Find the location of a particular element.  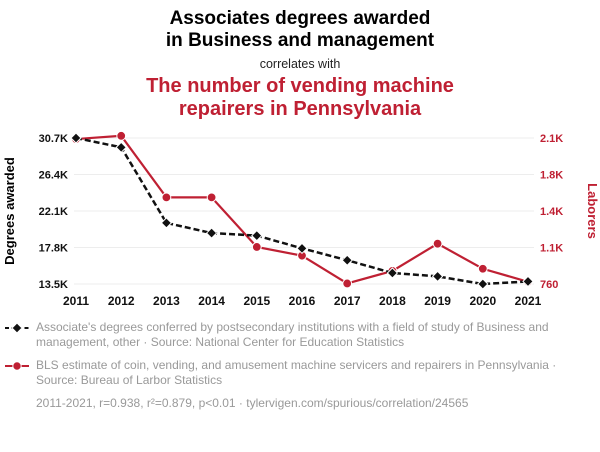

svg-text: 2021 is located at coordinates (528, 301).